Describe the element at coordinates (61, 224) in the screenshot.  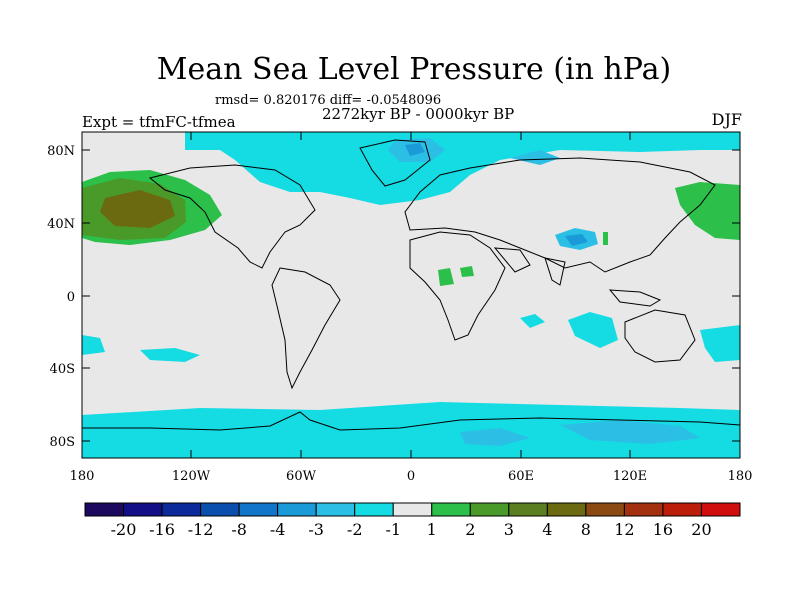
I see `lat-label-40n: 40N` at that location.